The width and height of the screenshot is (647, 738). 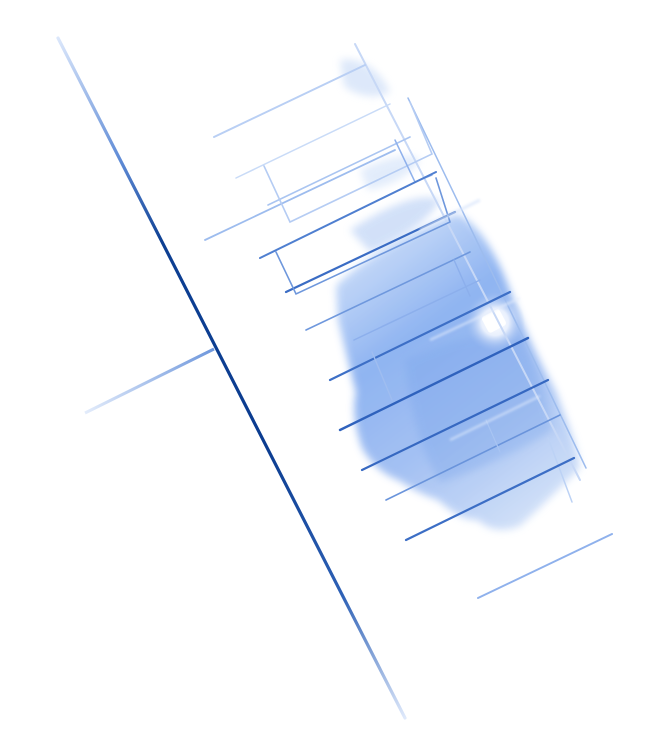 What do you see at coordinates (149, 381) in the screenshot?
I see `branch-line` at bounding box center [149, 381].